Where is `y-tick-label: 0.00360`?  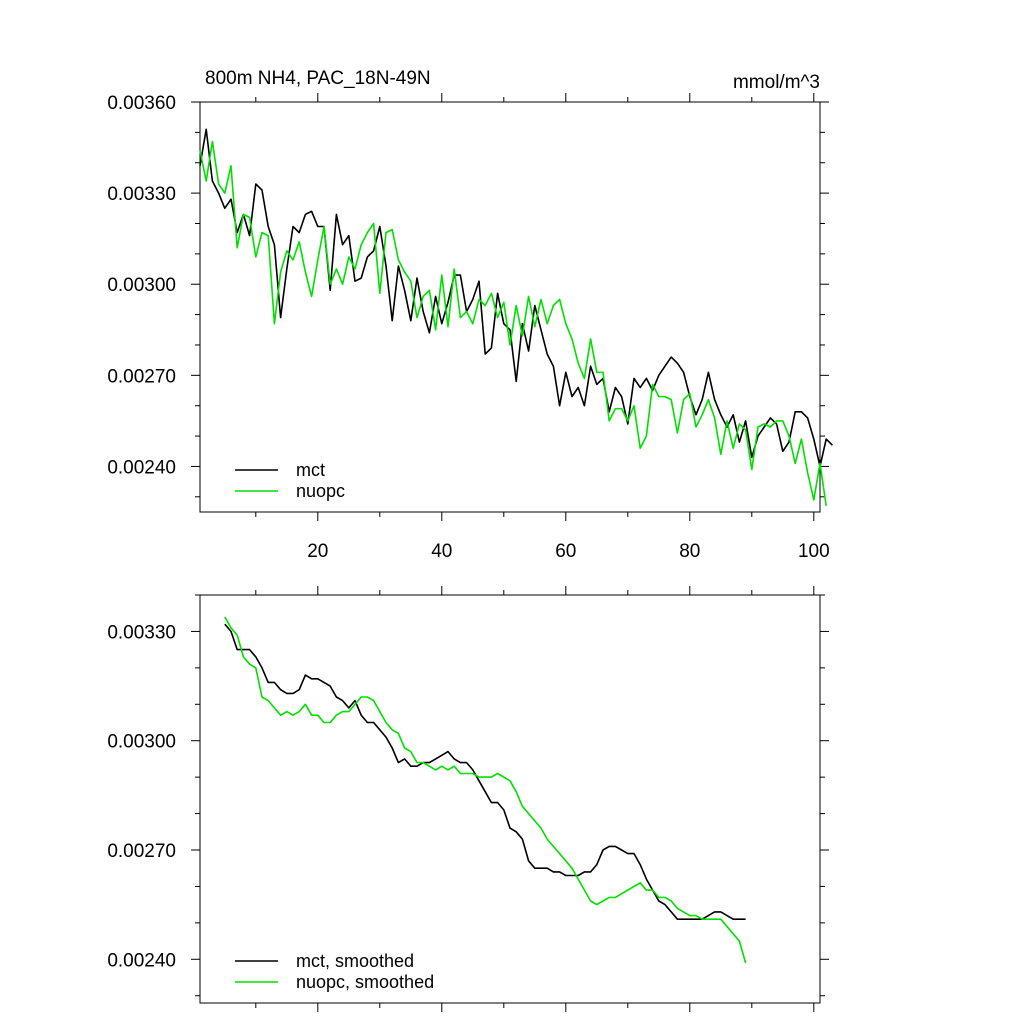
y-tick-label: 0.00360 is located at coordinates (141, 103).